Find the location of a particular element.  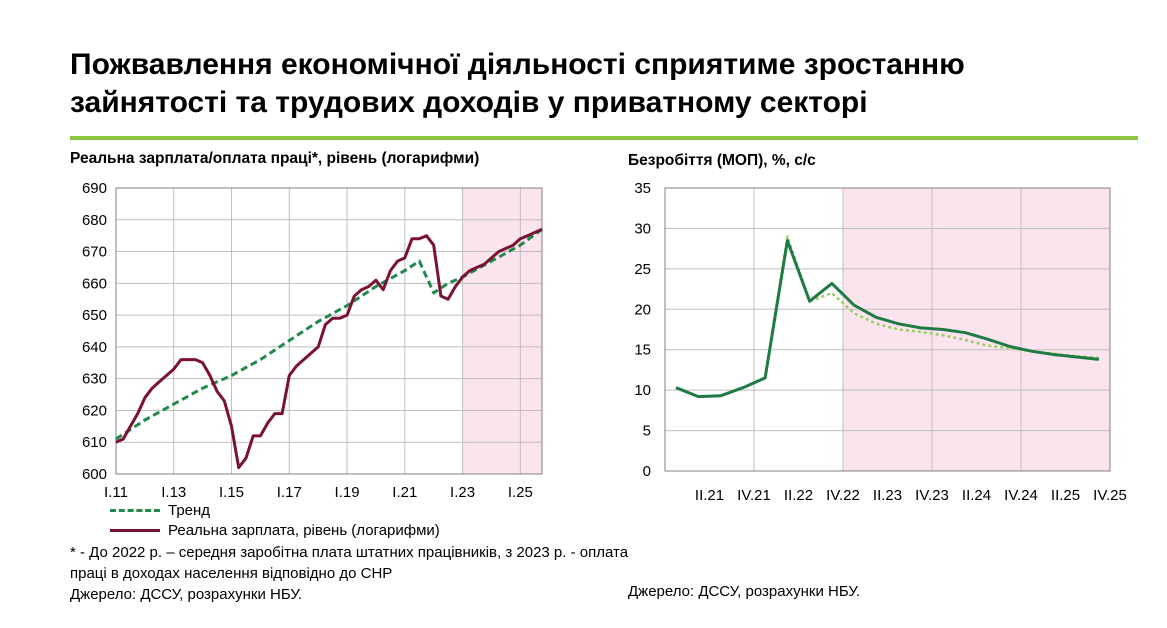

x-tick-label: I.11 is located at coordinates (116, 492).